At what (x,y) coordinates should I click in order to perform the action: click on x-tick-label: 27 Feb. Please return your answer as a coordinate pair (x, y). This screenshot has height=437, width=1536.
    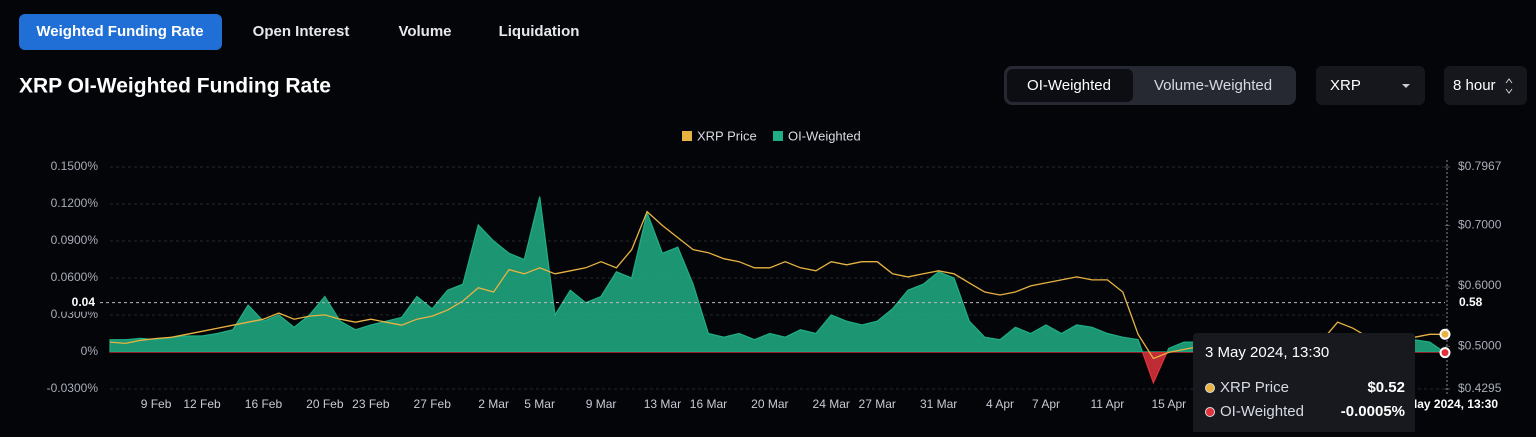
    Looking at the image, I should click on (433, 404).